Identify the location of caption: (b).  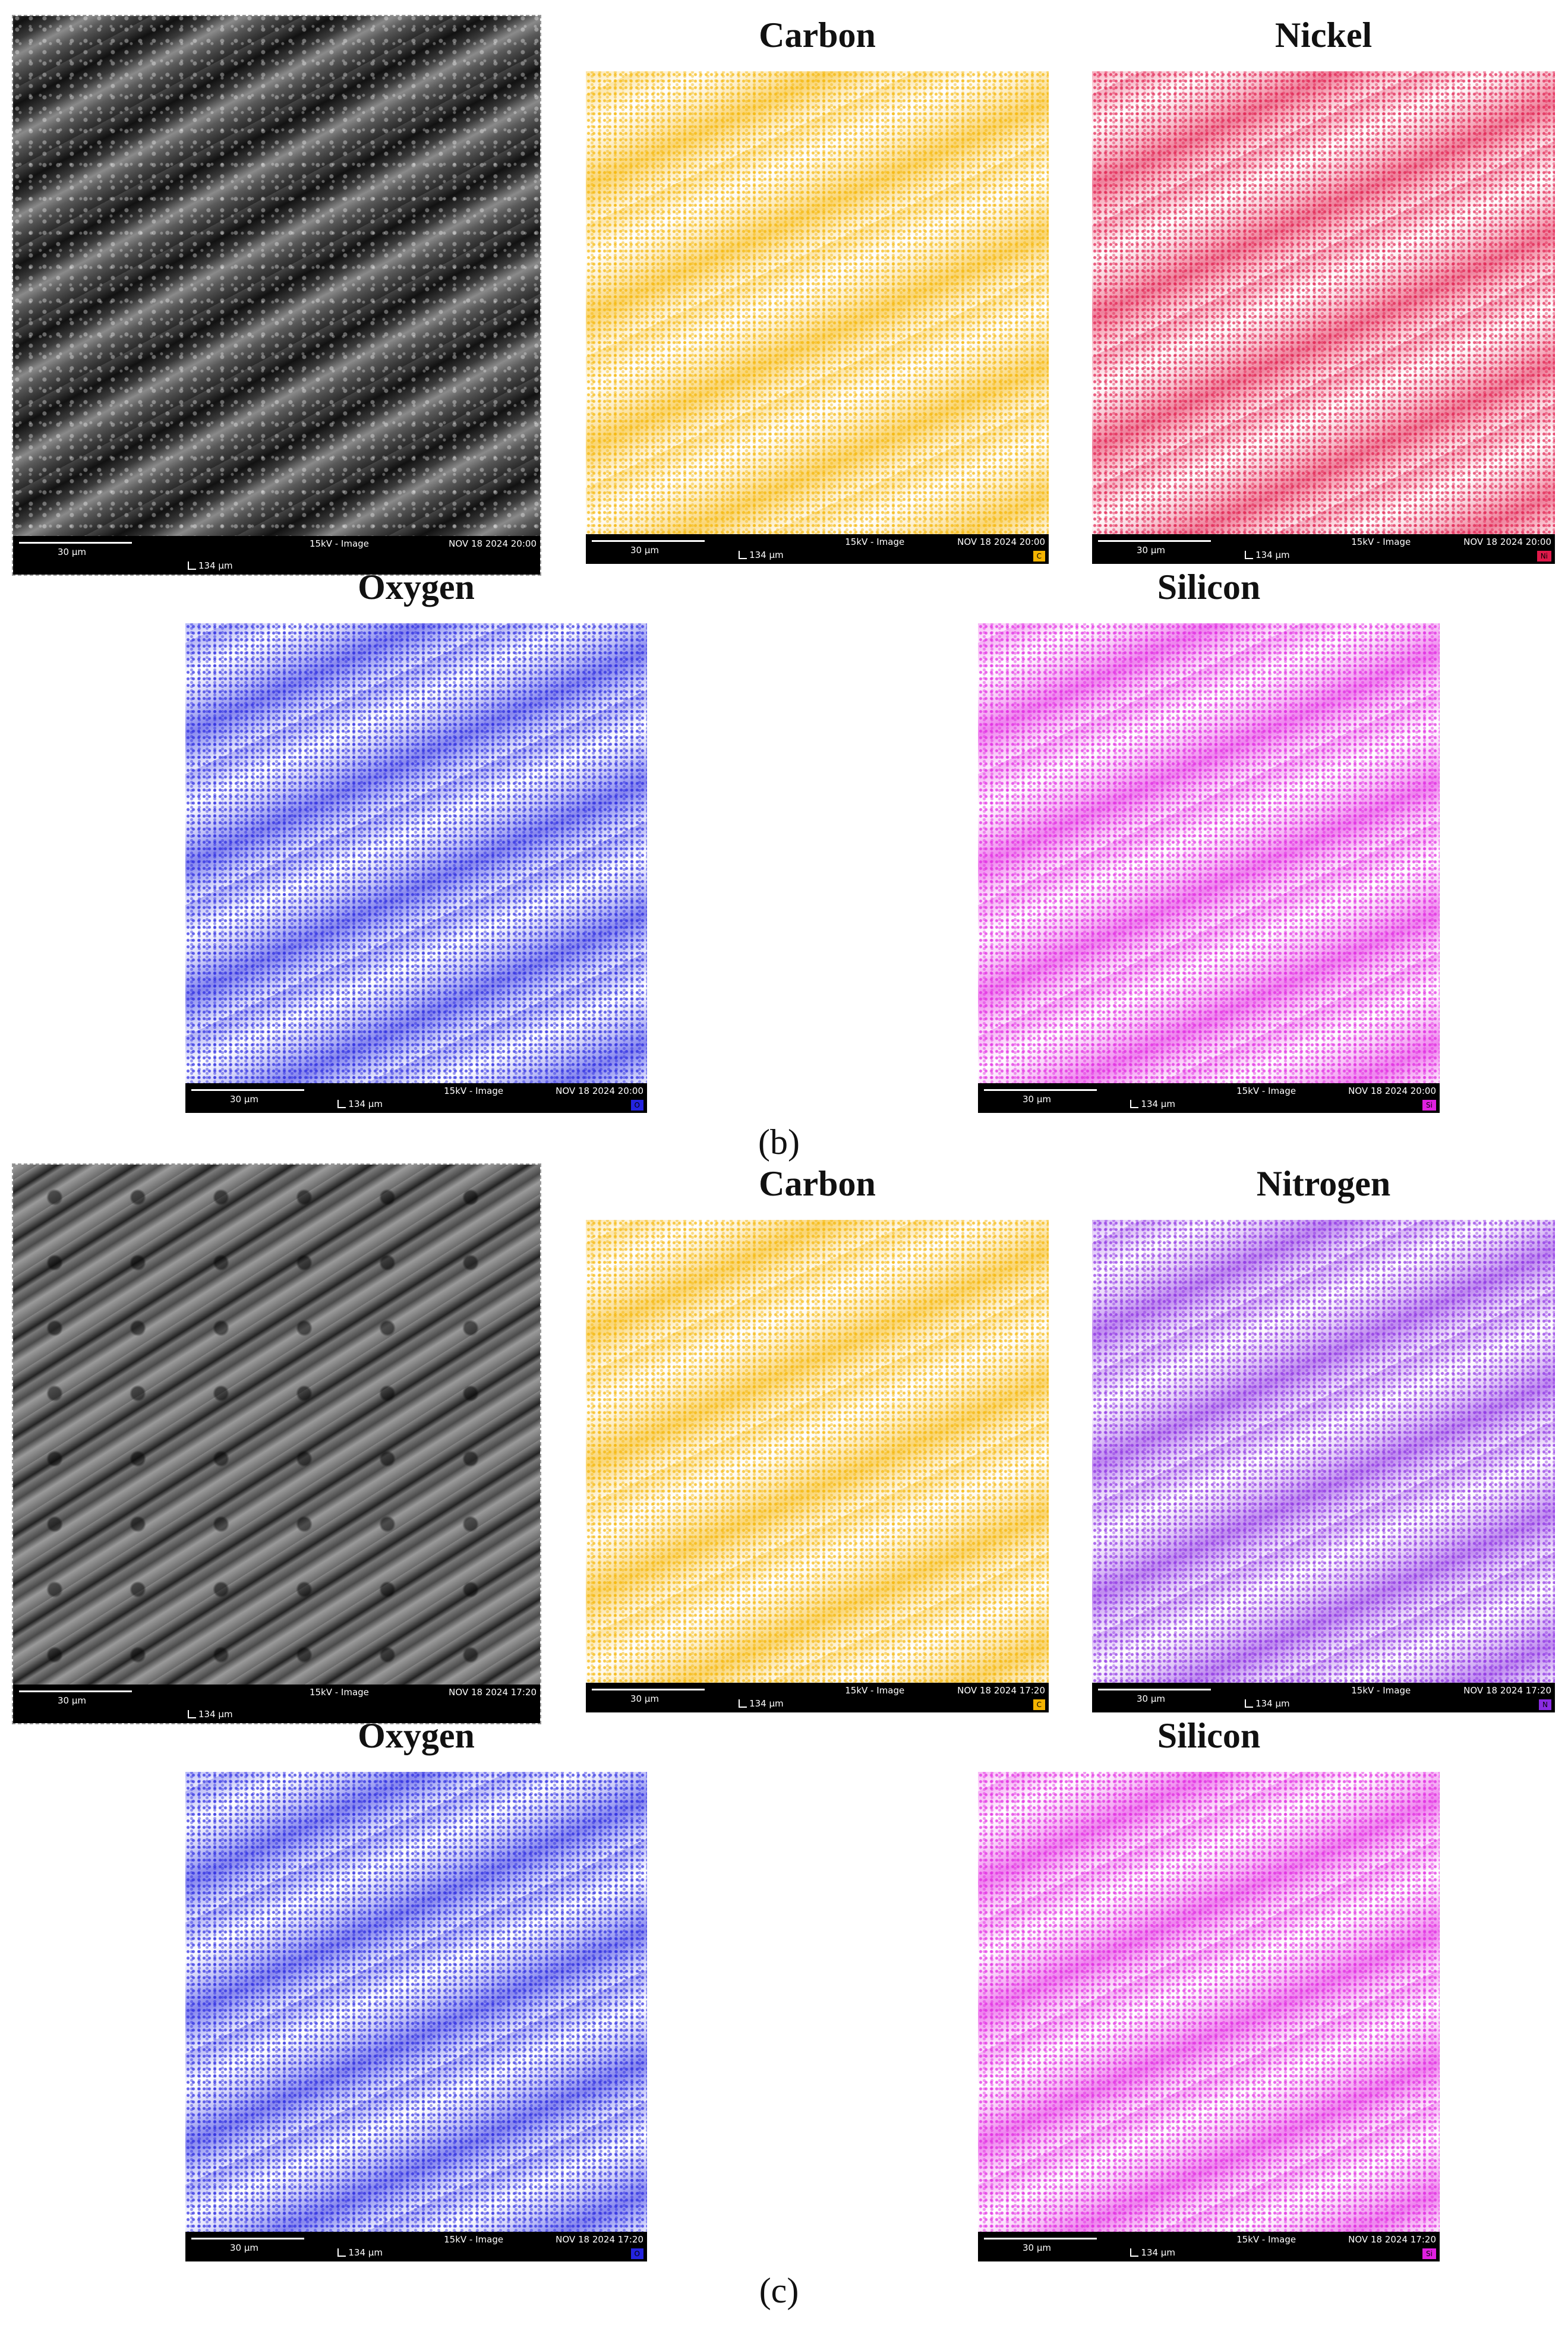
(779, 1142).